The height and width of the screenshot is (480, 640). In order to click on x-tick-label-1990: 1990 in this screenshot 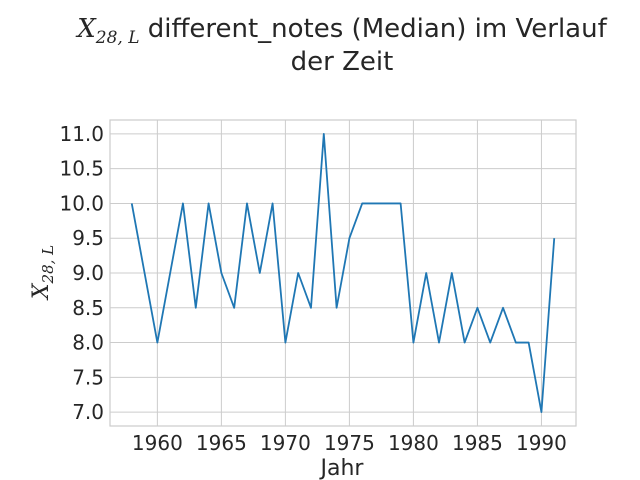, I will do `click(541, 443)`.